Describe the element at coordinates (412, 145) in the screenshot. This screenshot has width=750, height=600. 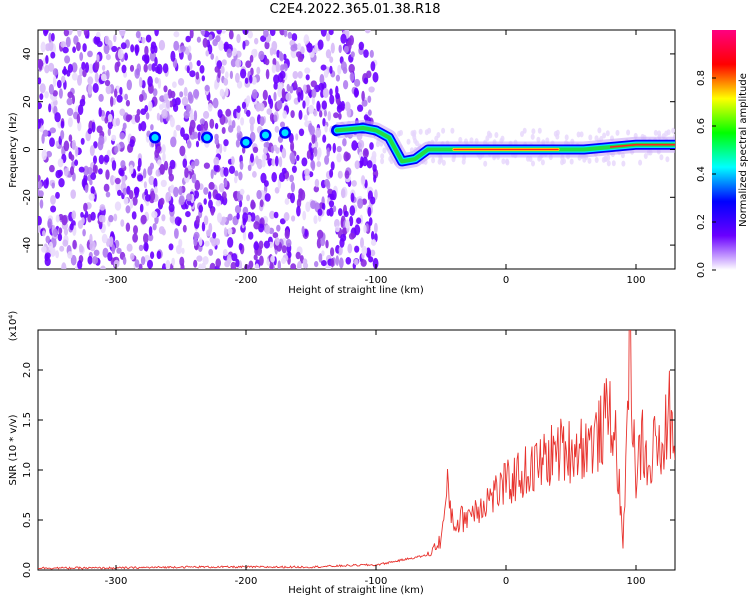
I see `signal-trace` at that location.